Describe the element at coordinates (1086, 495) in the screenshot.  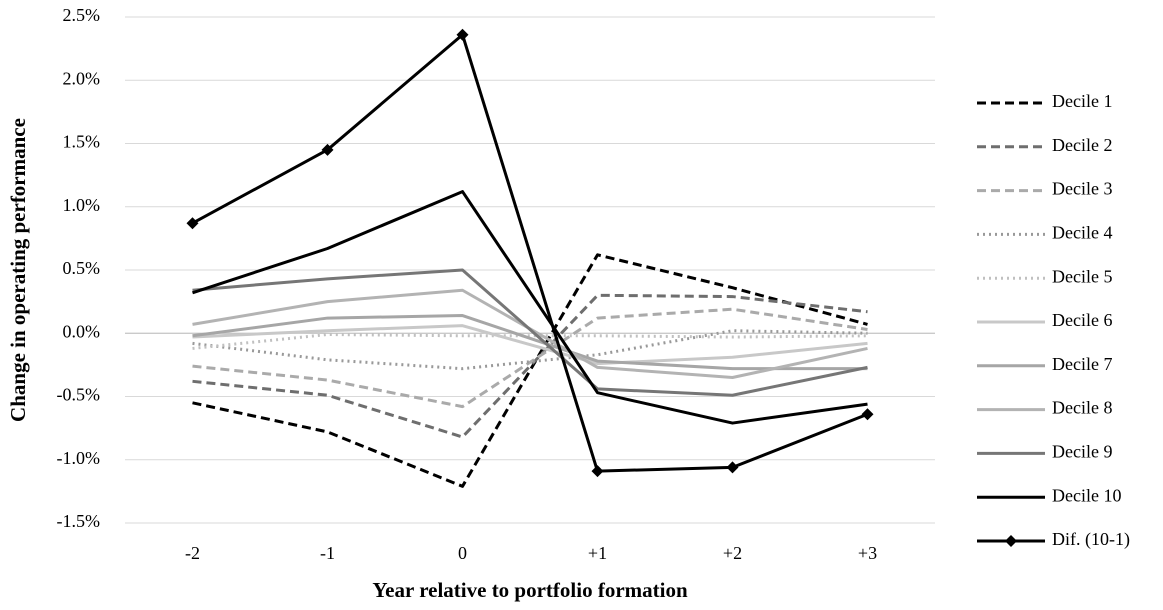
I see `legend-label: Decile 10` at that location.